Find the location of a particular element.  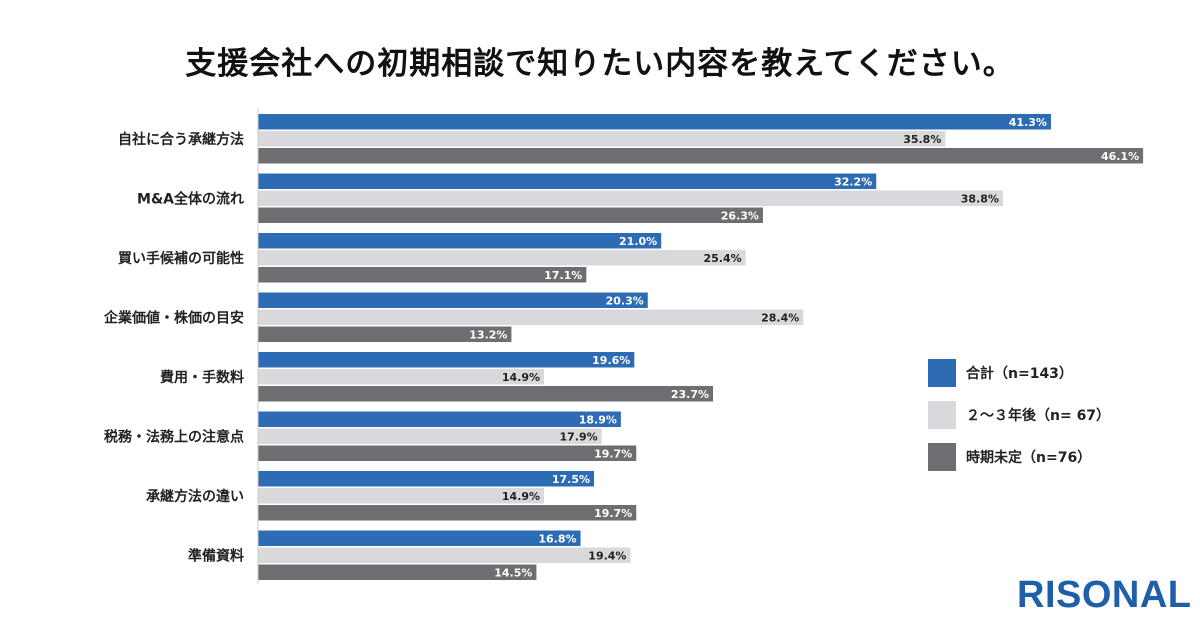

data-label: 28.4% is located at coordinates (780, 317).